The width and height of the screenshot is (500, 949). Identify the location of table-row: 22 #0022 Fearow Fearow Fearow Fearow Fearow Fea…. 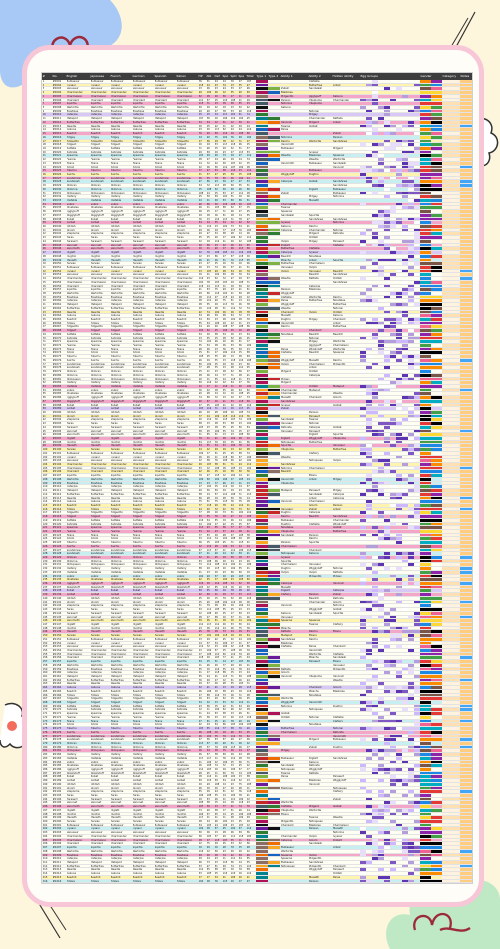
(257, 160).